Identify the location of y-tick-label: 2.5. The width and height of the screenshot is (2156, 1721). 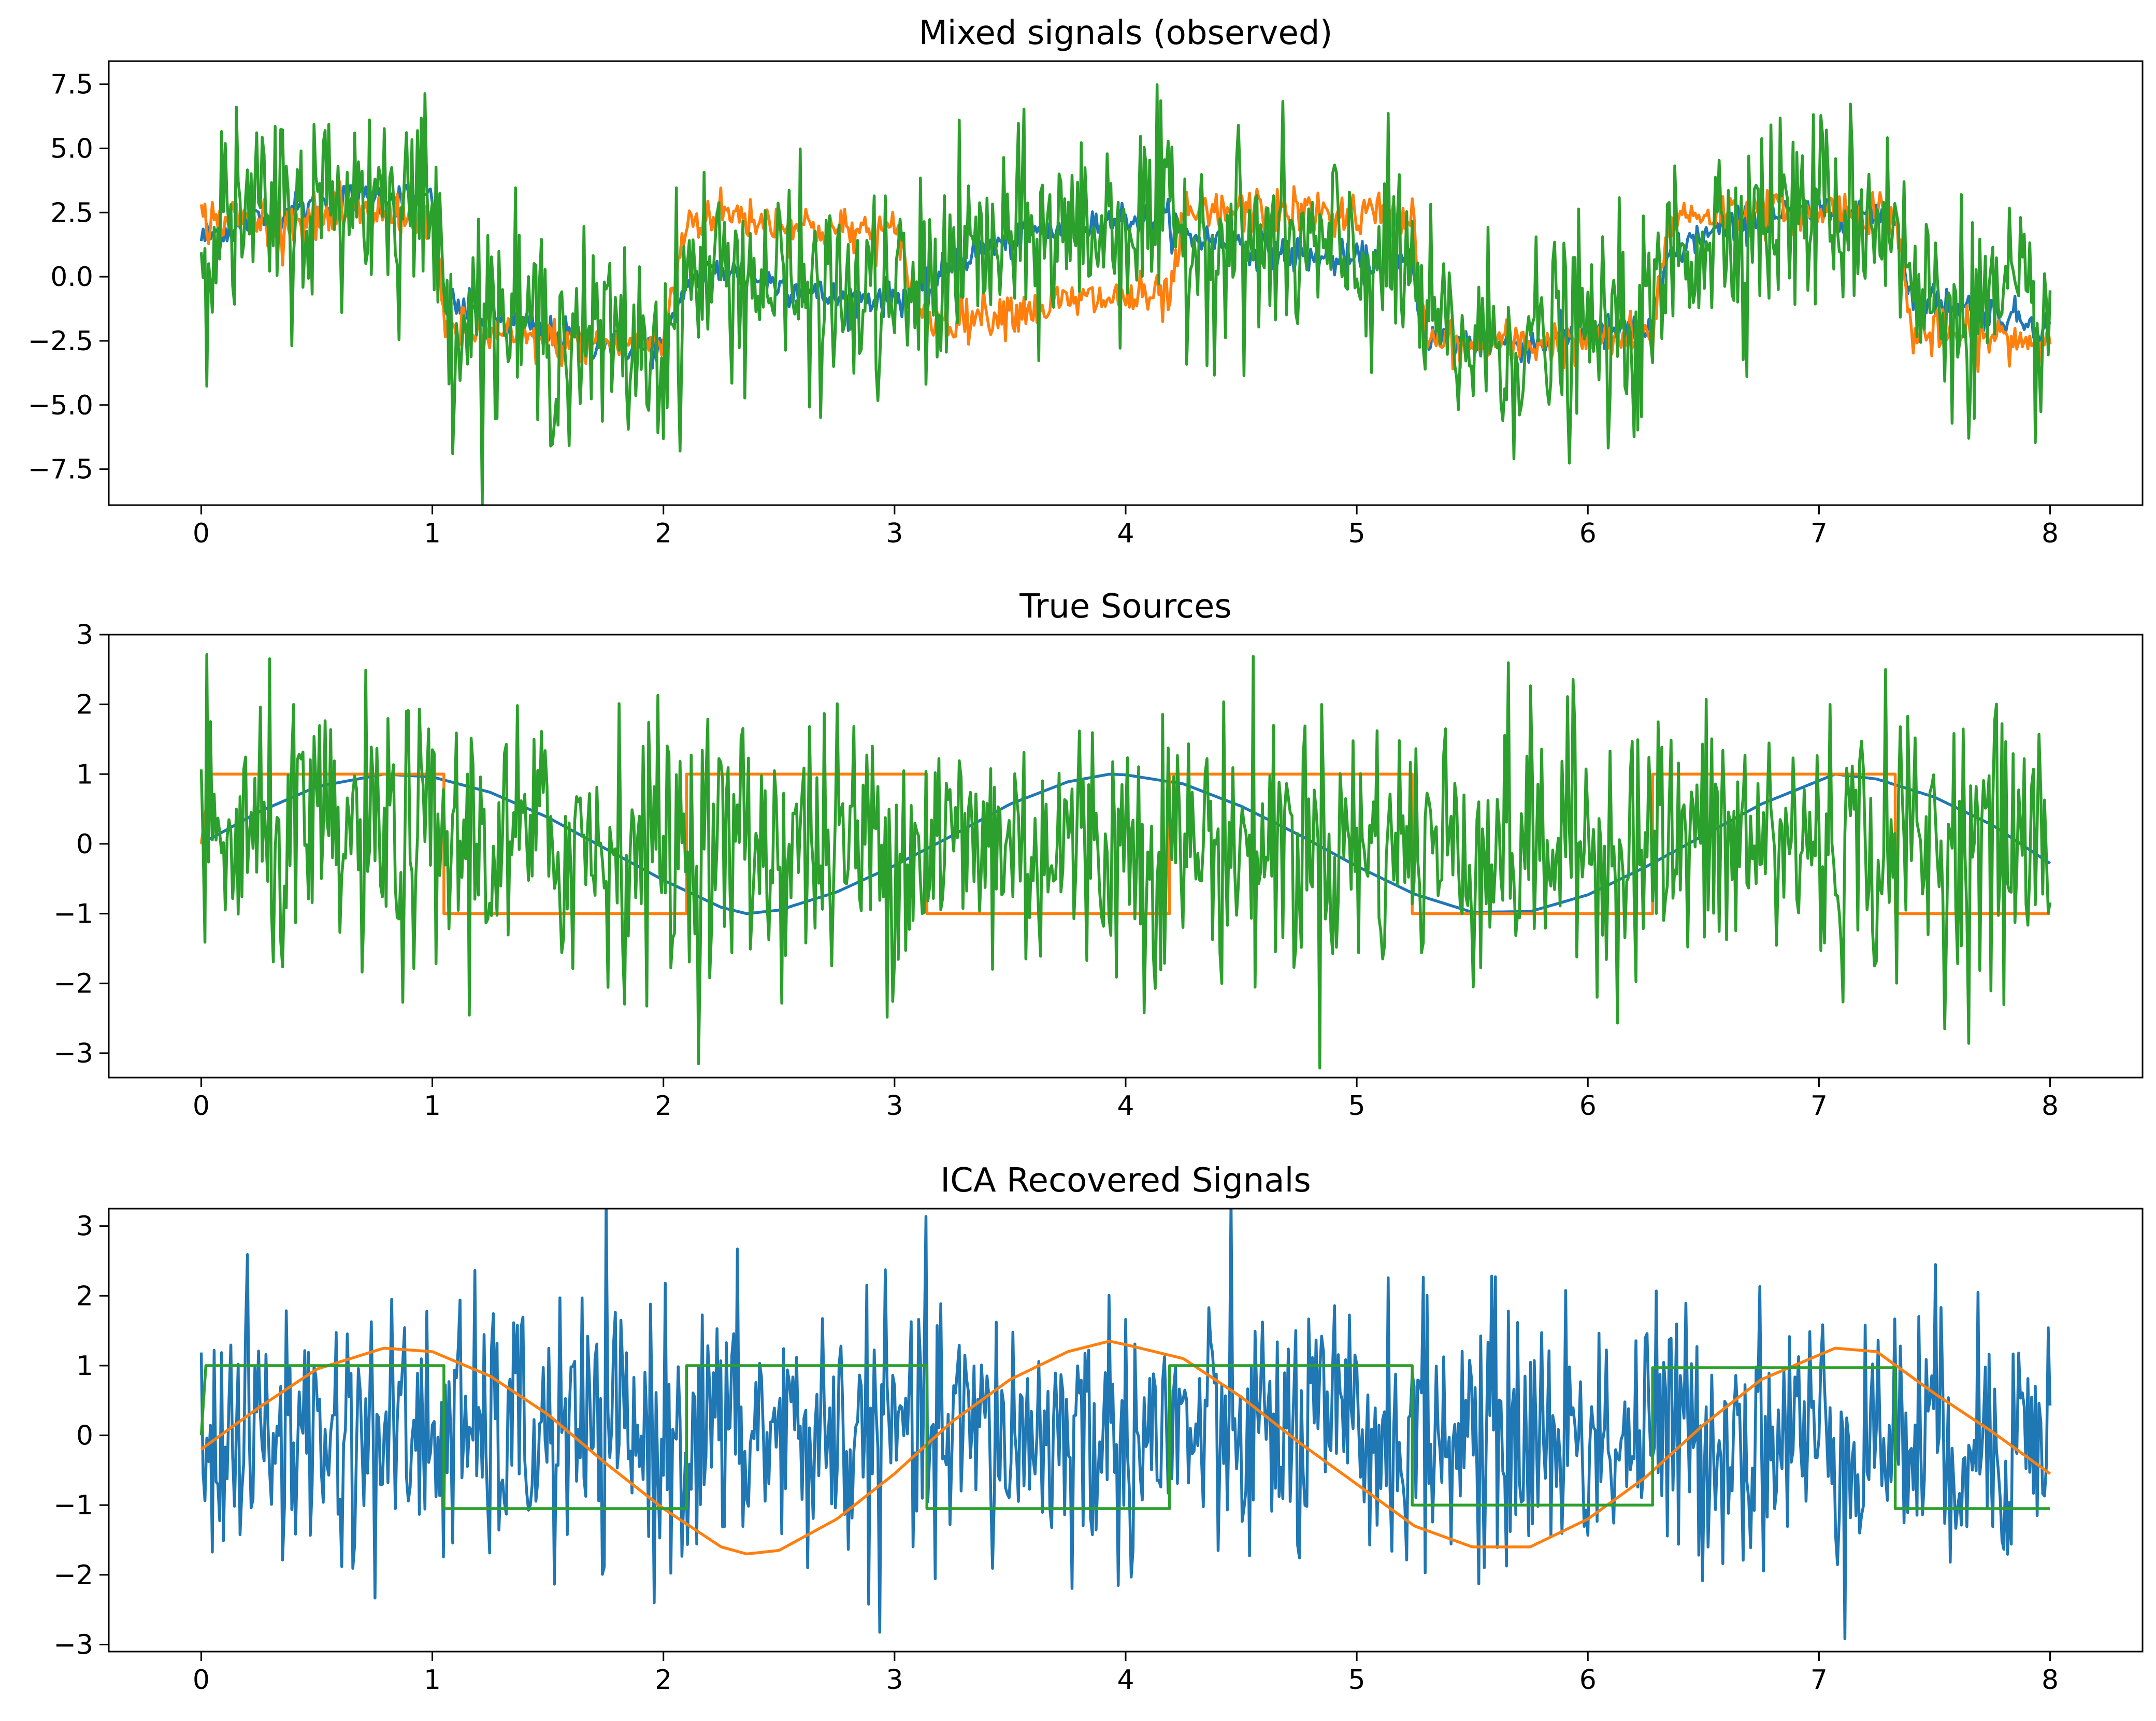
(71, 212).